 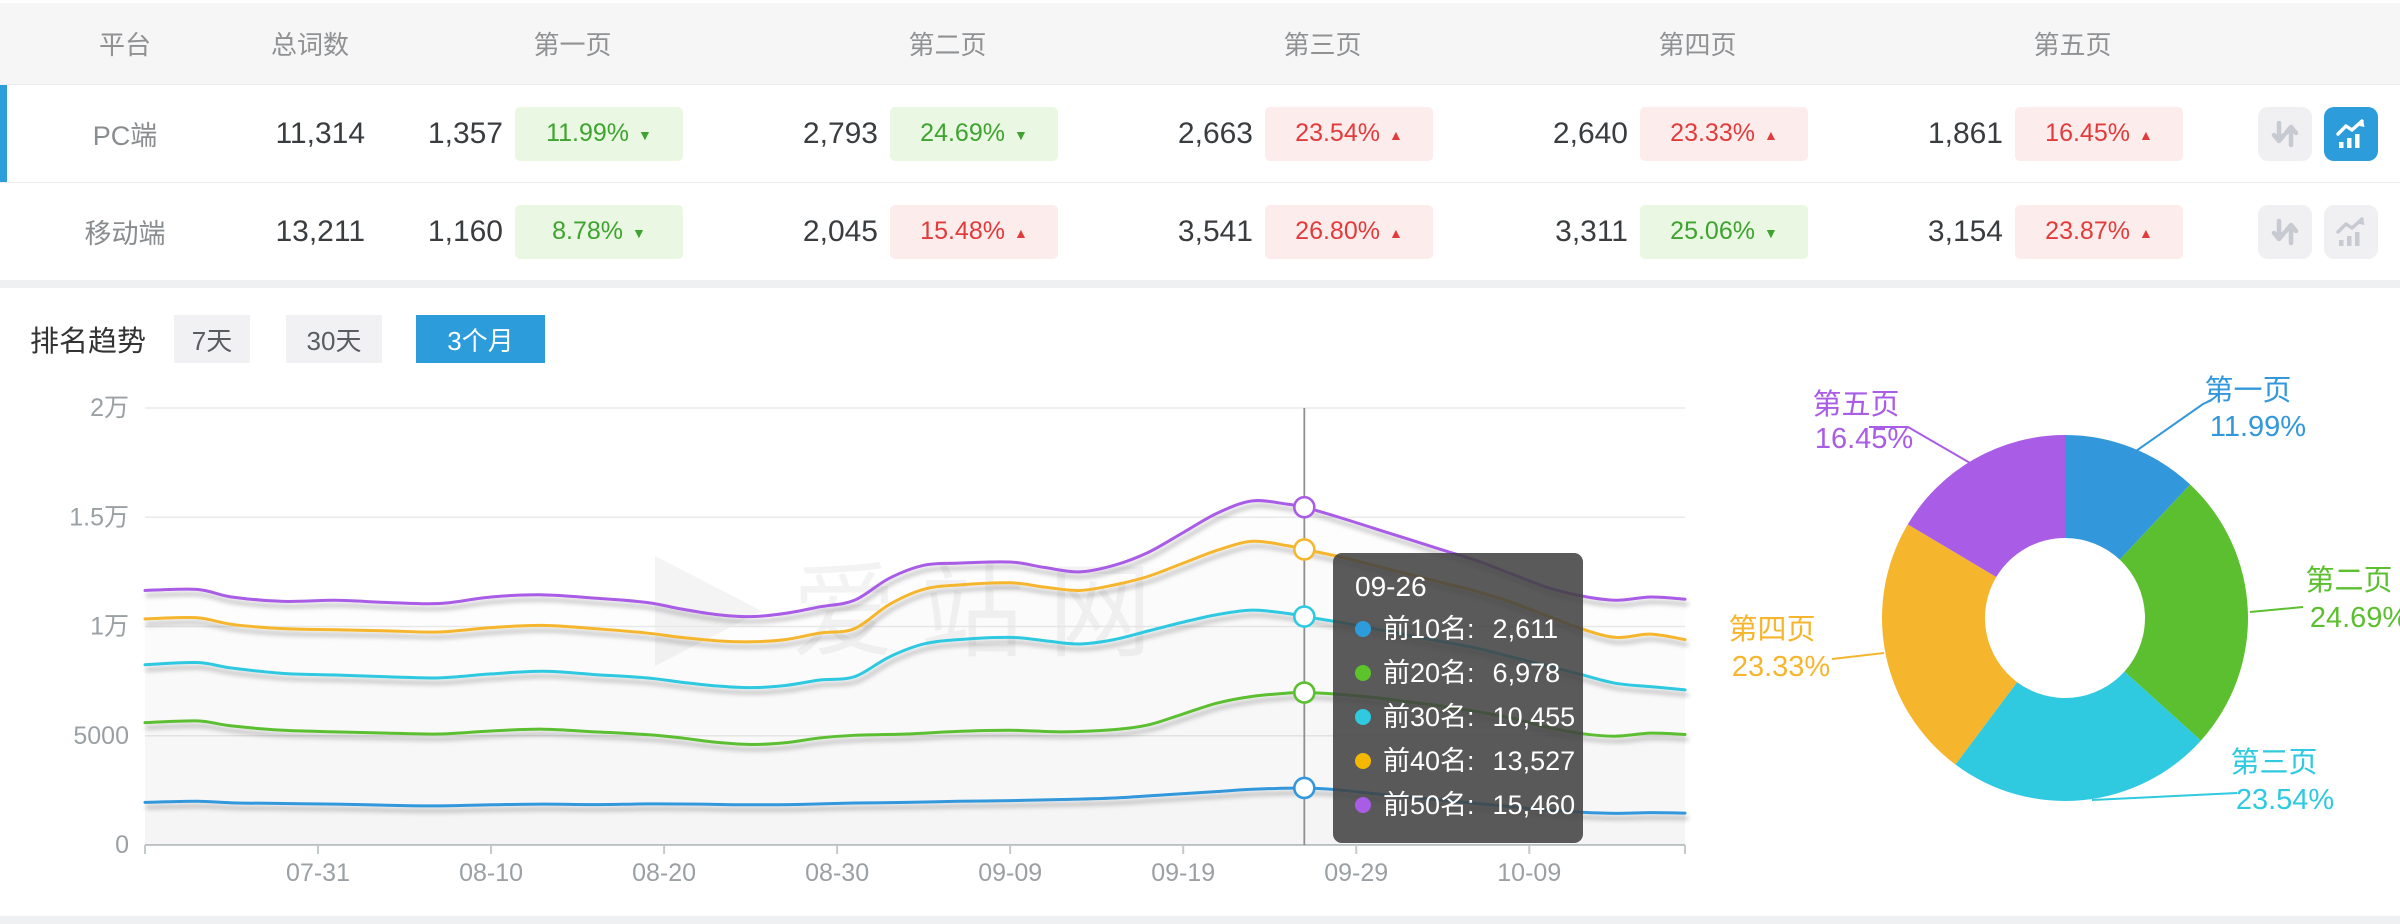 I want to click on platform-label: 移动端, so click(x=125, y=234).